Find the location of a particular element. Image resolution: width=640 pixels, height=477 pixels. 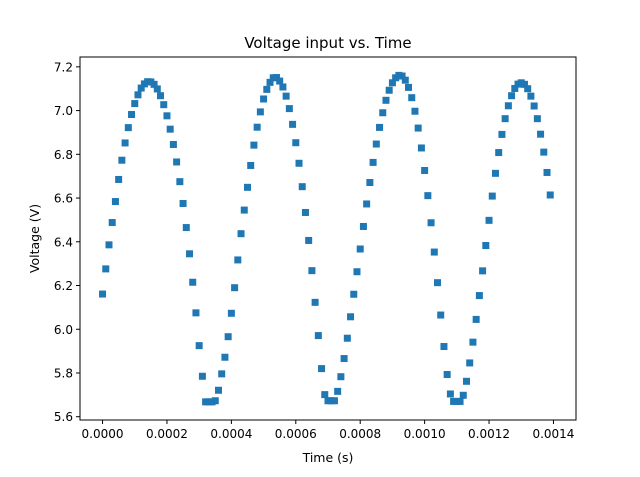

x-tick-label: 0.0008 is located at coordinates (360, 434).